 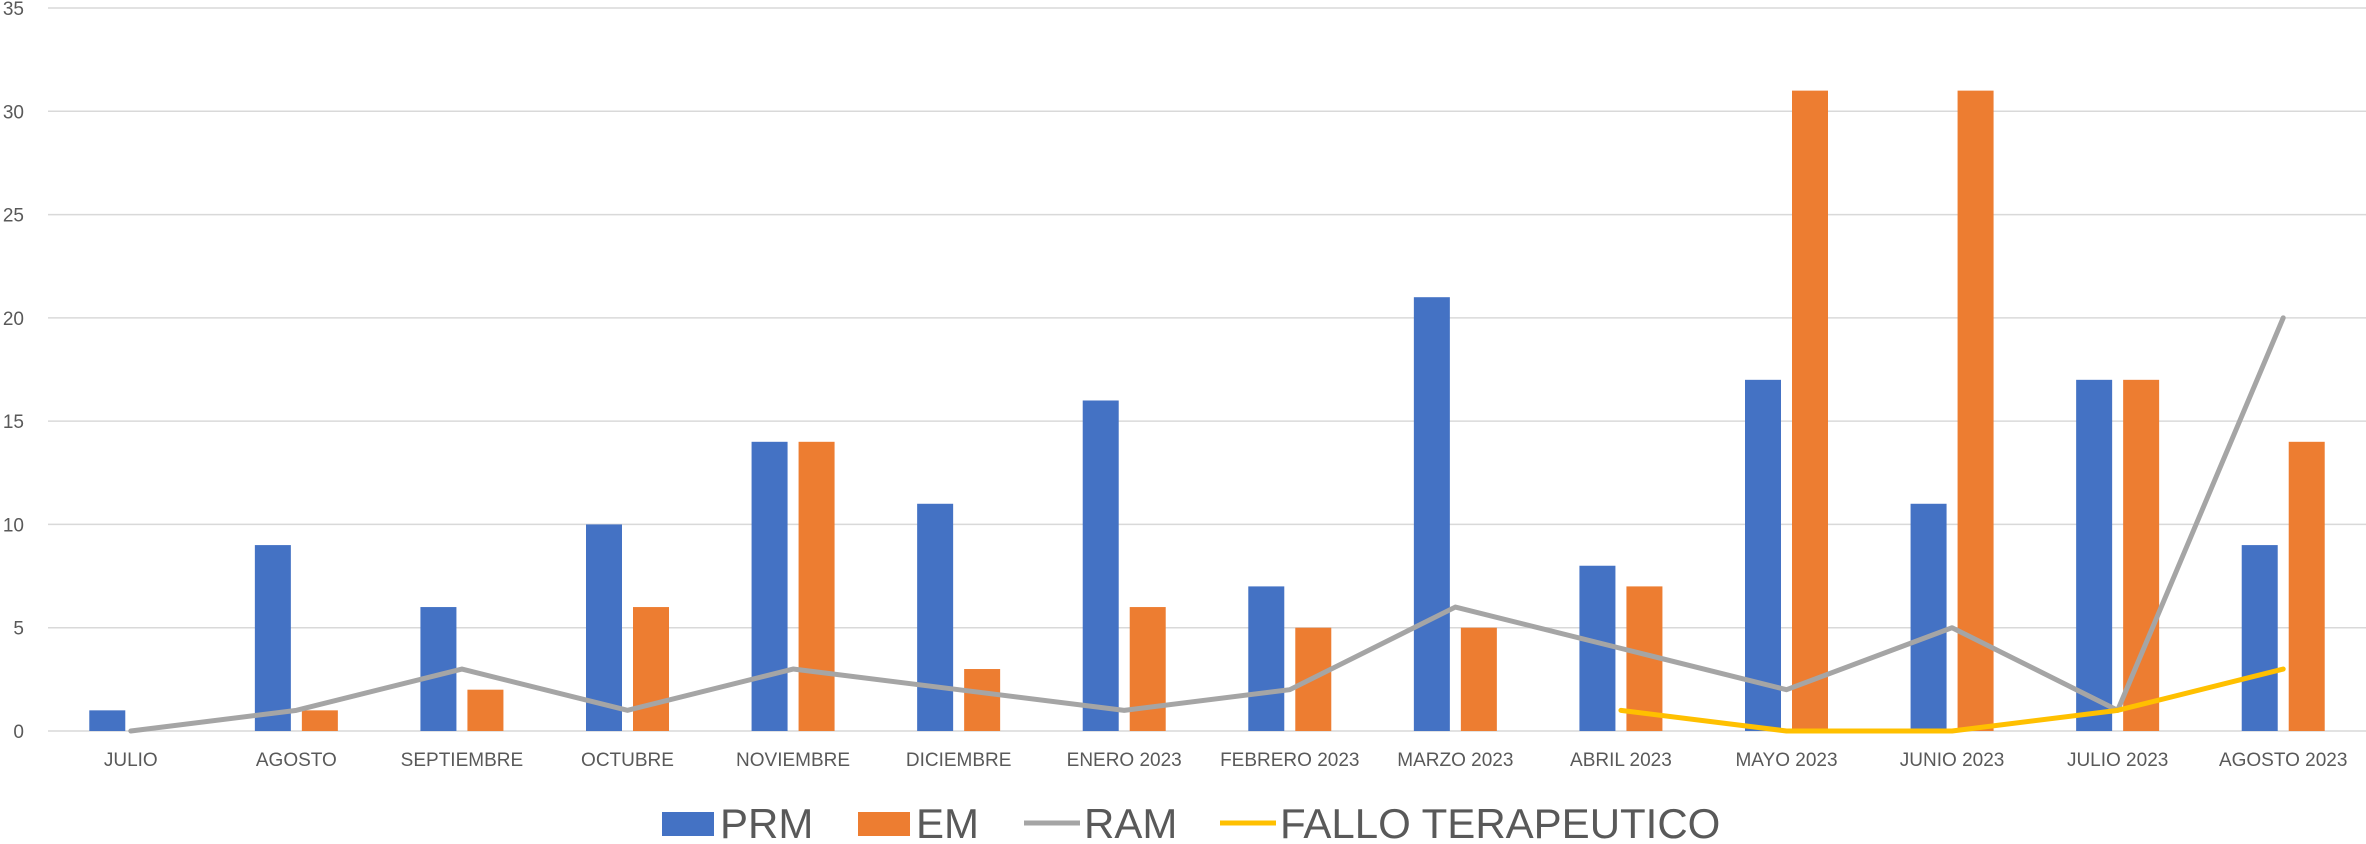 What do you see at coordinates (1952, 760) in the screenshot?
I see `x-tick-label: JUNIO 2023` at bounding box center [1952, 760].